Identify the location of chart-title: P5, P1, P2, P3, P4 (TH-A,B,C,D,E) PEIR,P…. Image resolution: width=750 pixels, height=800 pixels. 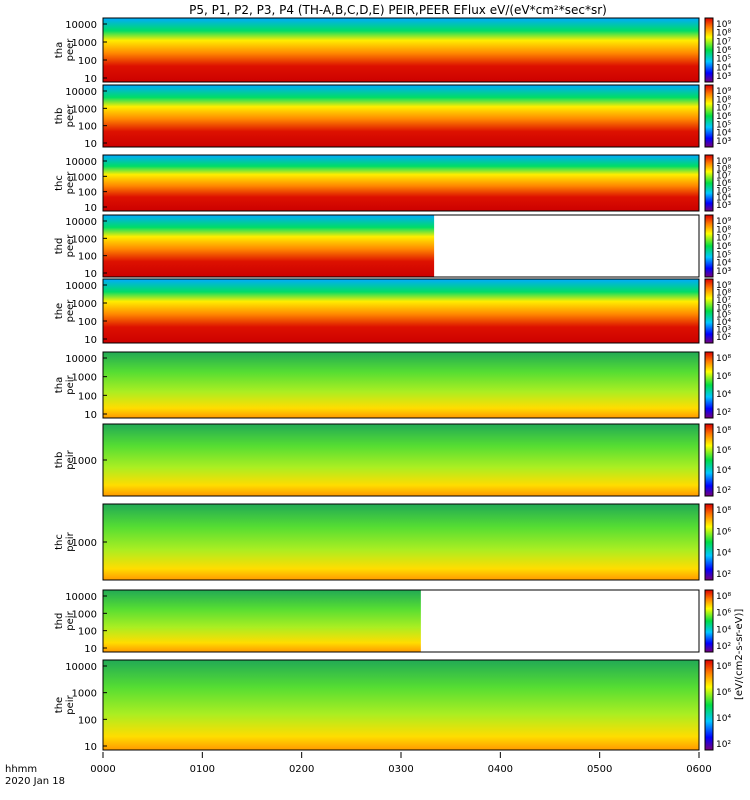
(398, 10).